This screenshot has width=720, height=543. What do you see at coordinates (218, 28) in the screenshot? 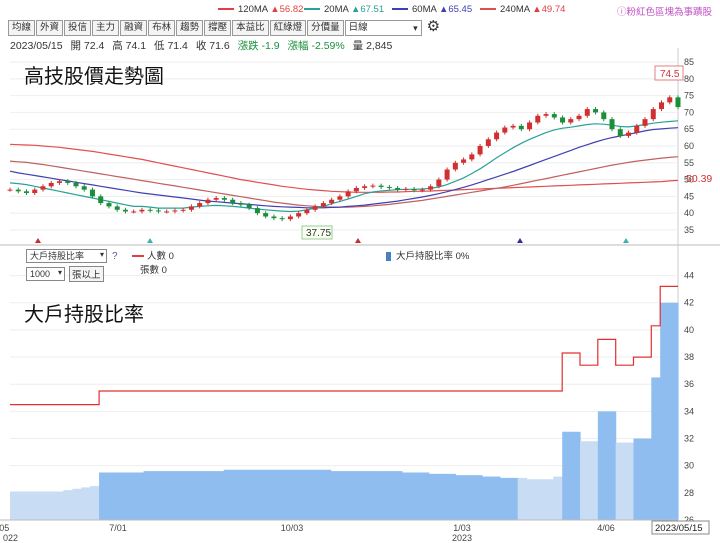
I see `toolbar-button-support: 撐壓` at bounding box center [218, 28].